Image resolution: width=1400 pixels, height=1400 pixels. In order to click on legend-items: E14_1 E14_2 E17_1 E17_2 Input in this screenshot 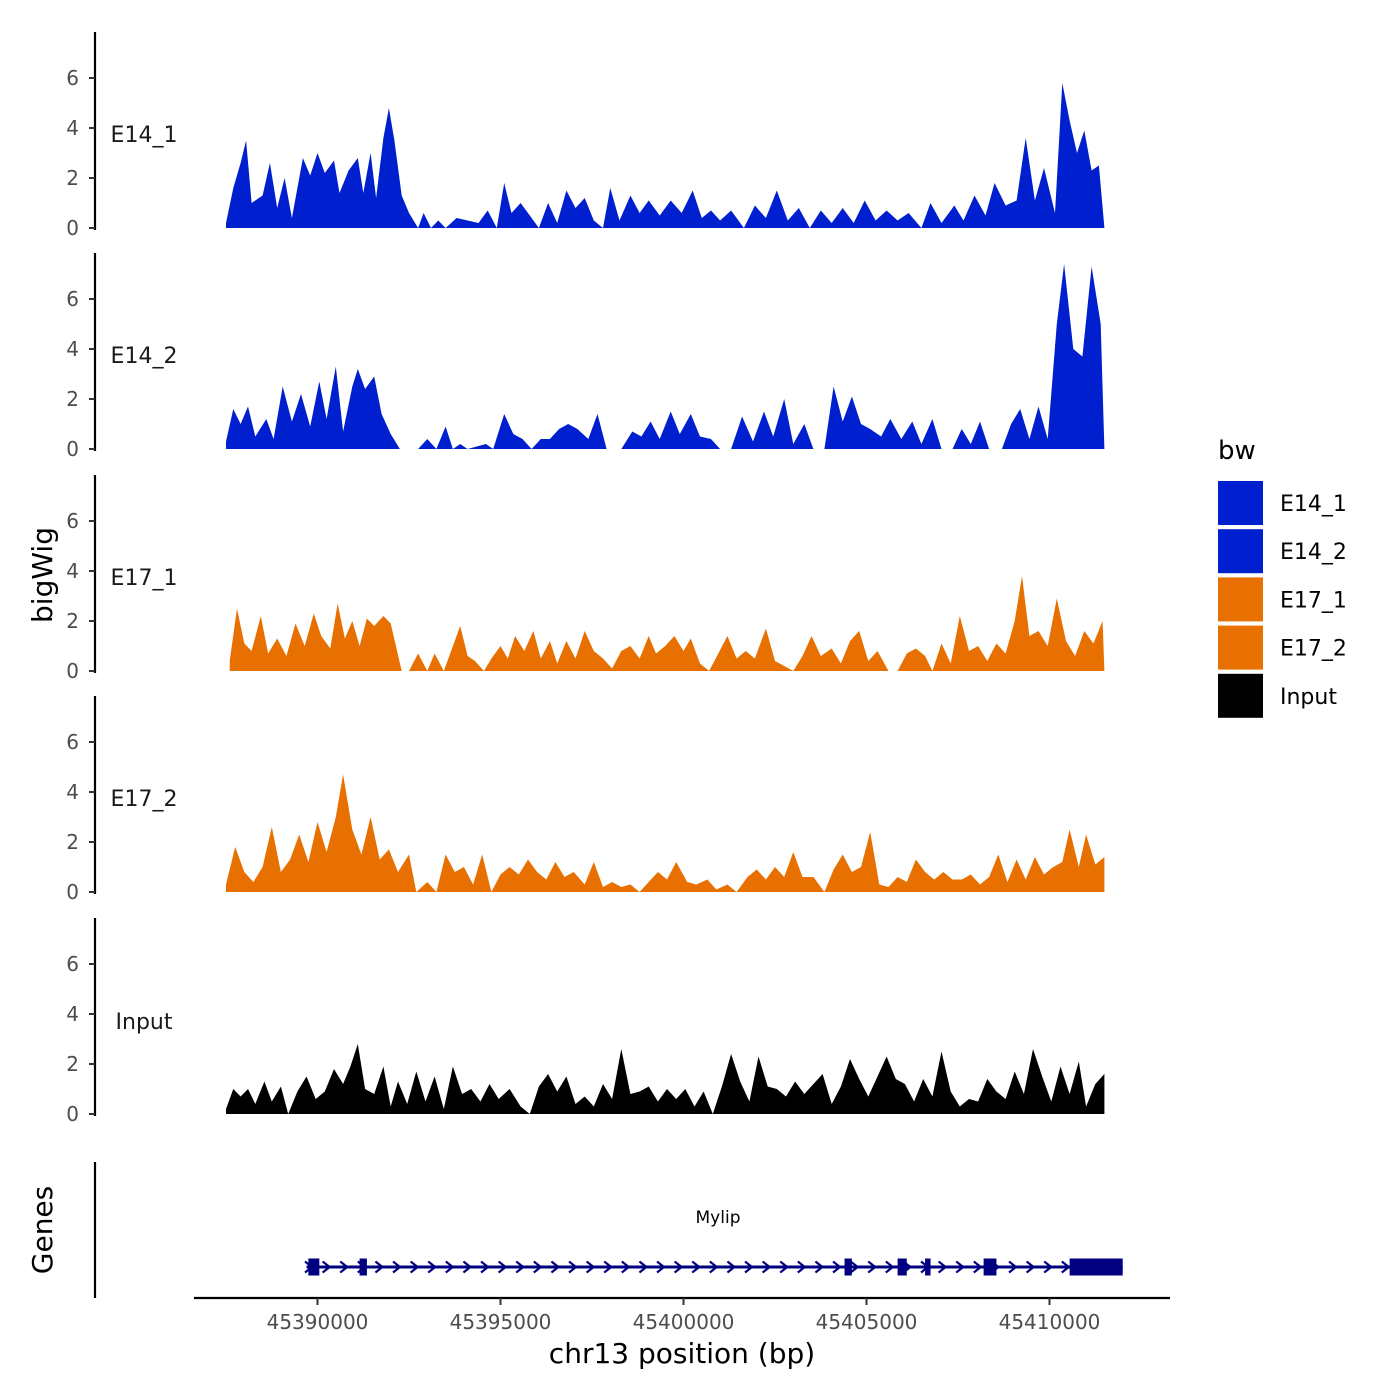, I will do `click(1282, 599)`.